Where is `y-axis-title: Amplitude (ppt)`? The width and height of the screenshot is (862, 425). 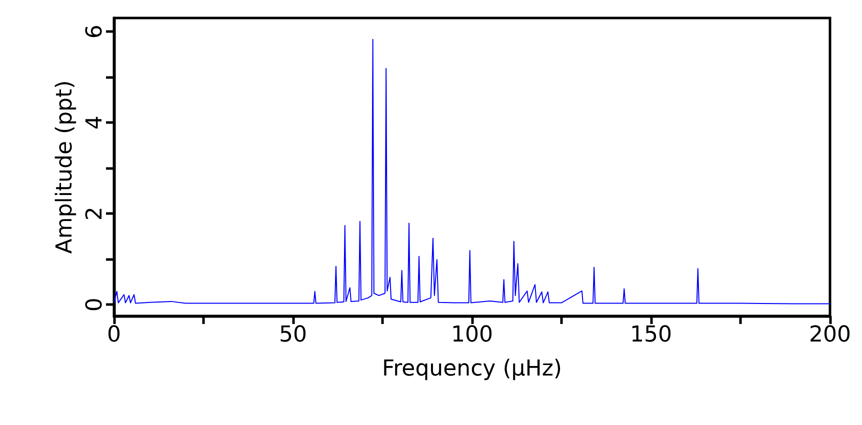
y-axis-title: Amplitude (ppt) is located at coordinates (65, 167).